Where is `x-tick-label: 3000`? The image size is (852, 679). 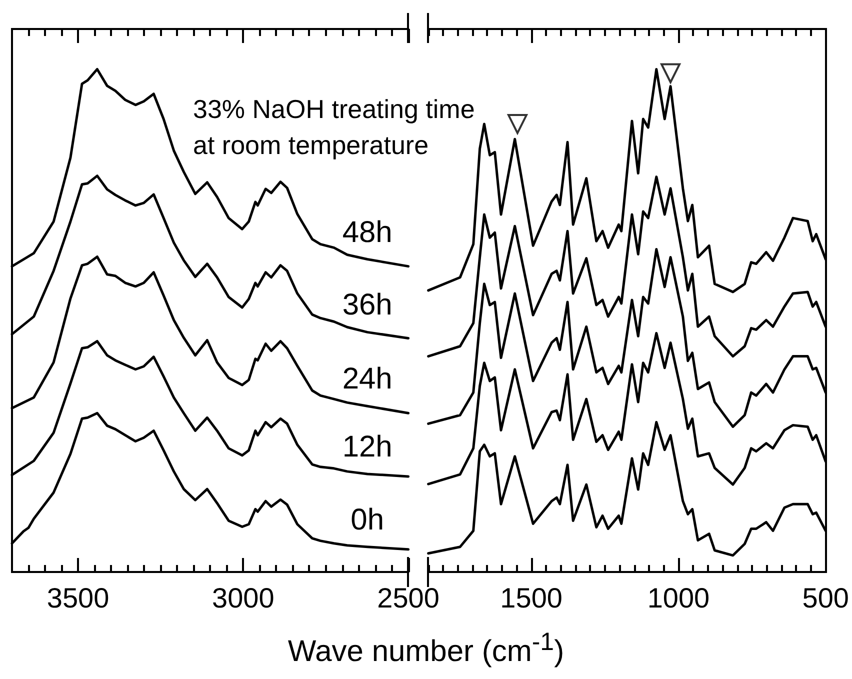 x-tick-label: 3000 is located at coordinates (243, 598).